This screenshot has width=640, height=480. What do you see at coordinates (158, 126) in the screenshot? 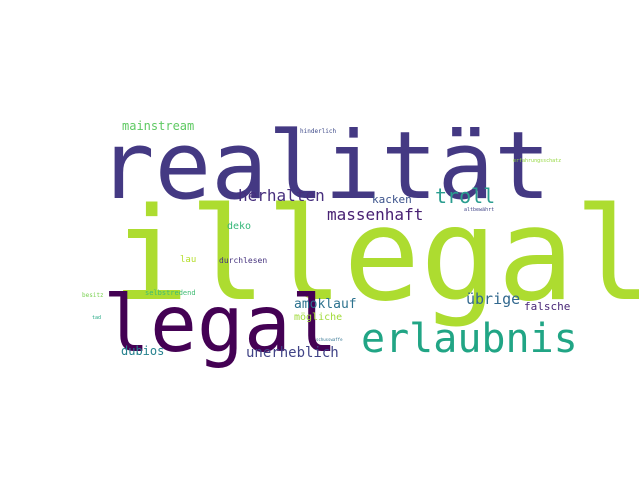
I see `word-mainstream: mainstream` at bounding box center [158, 126].